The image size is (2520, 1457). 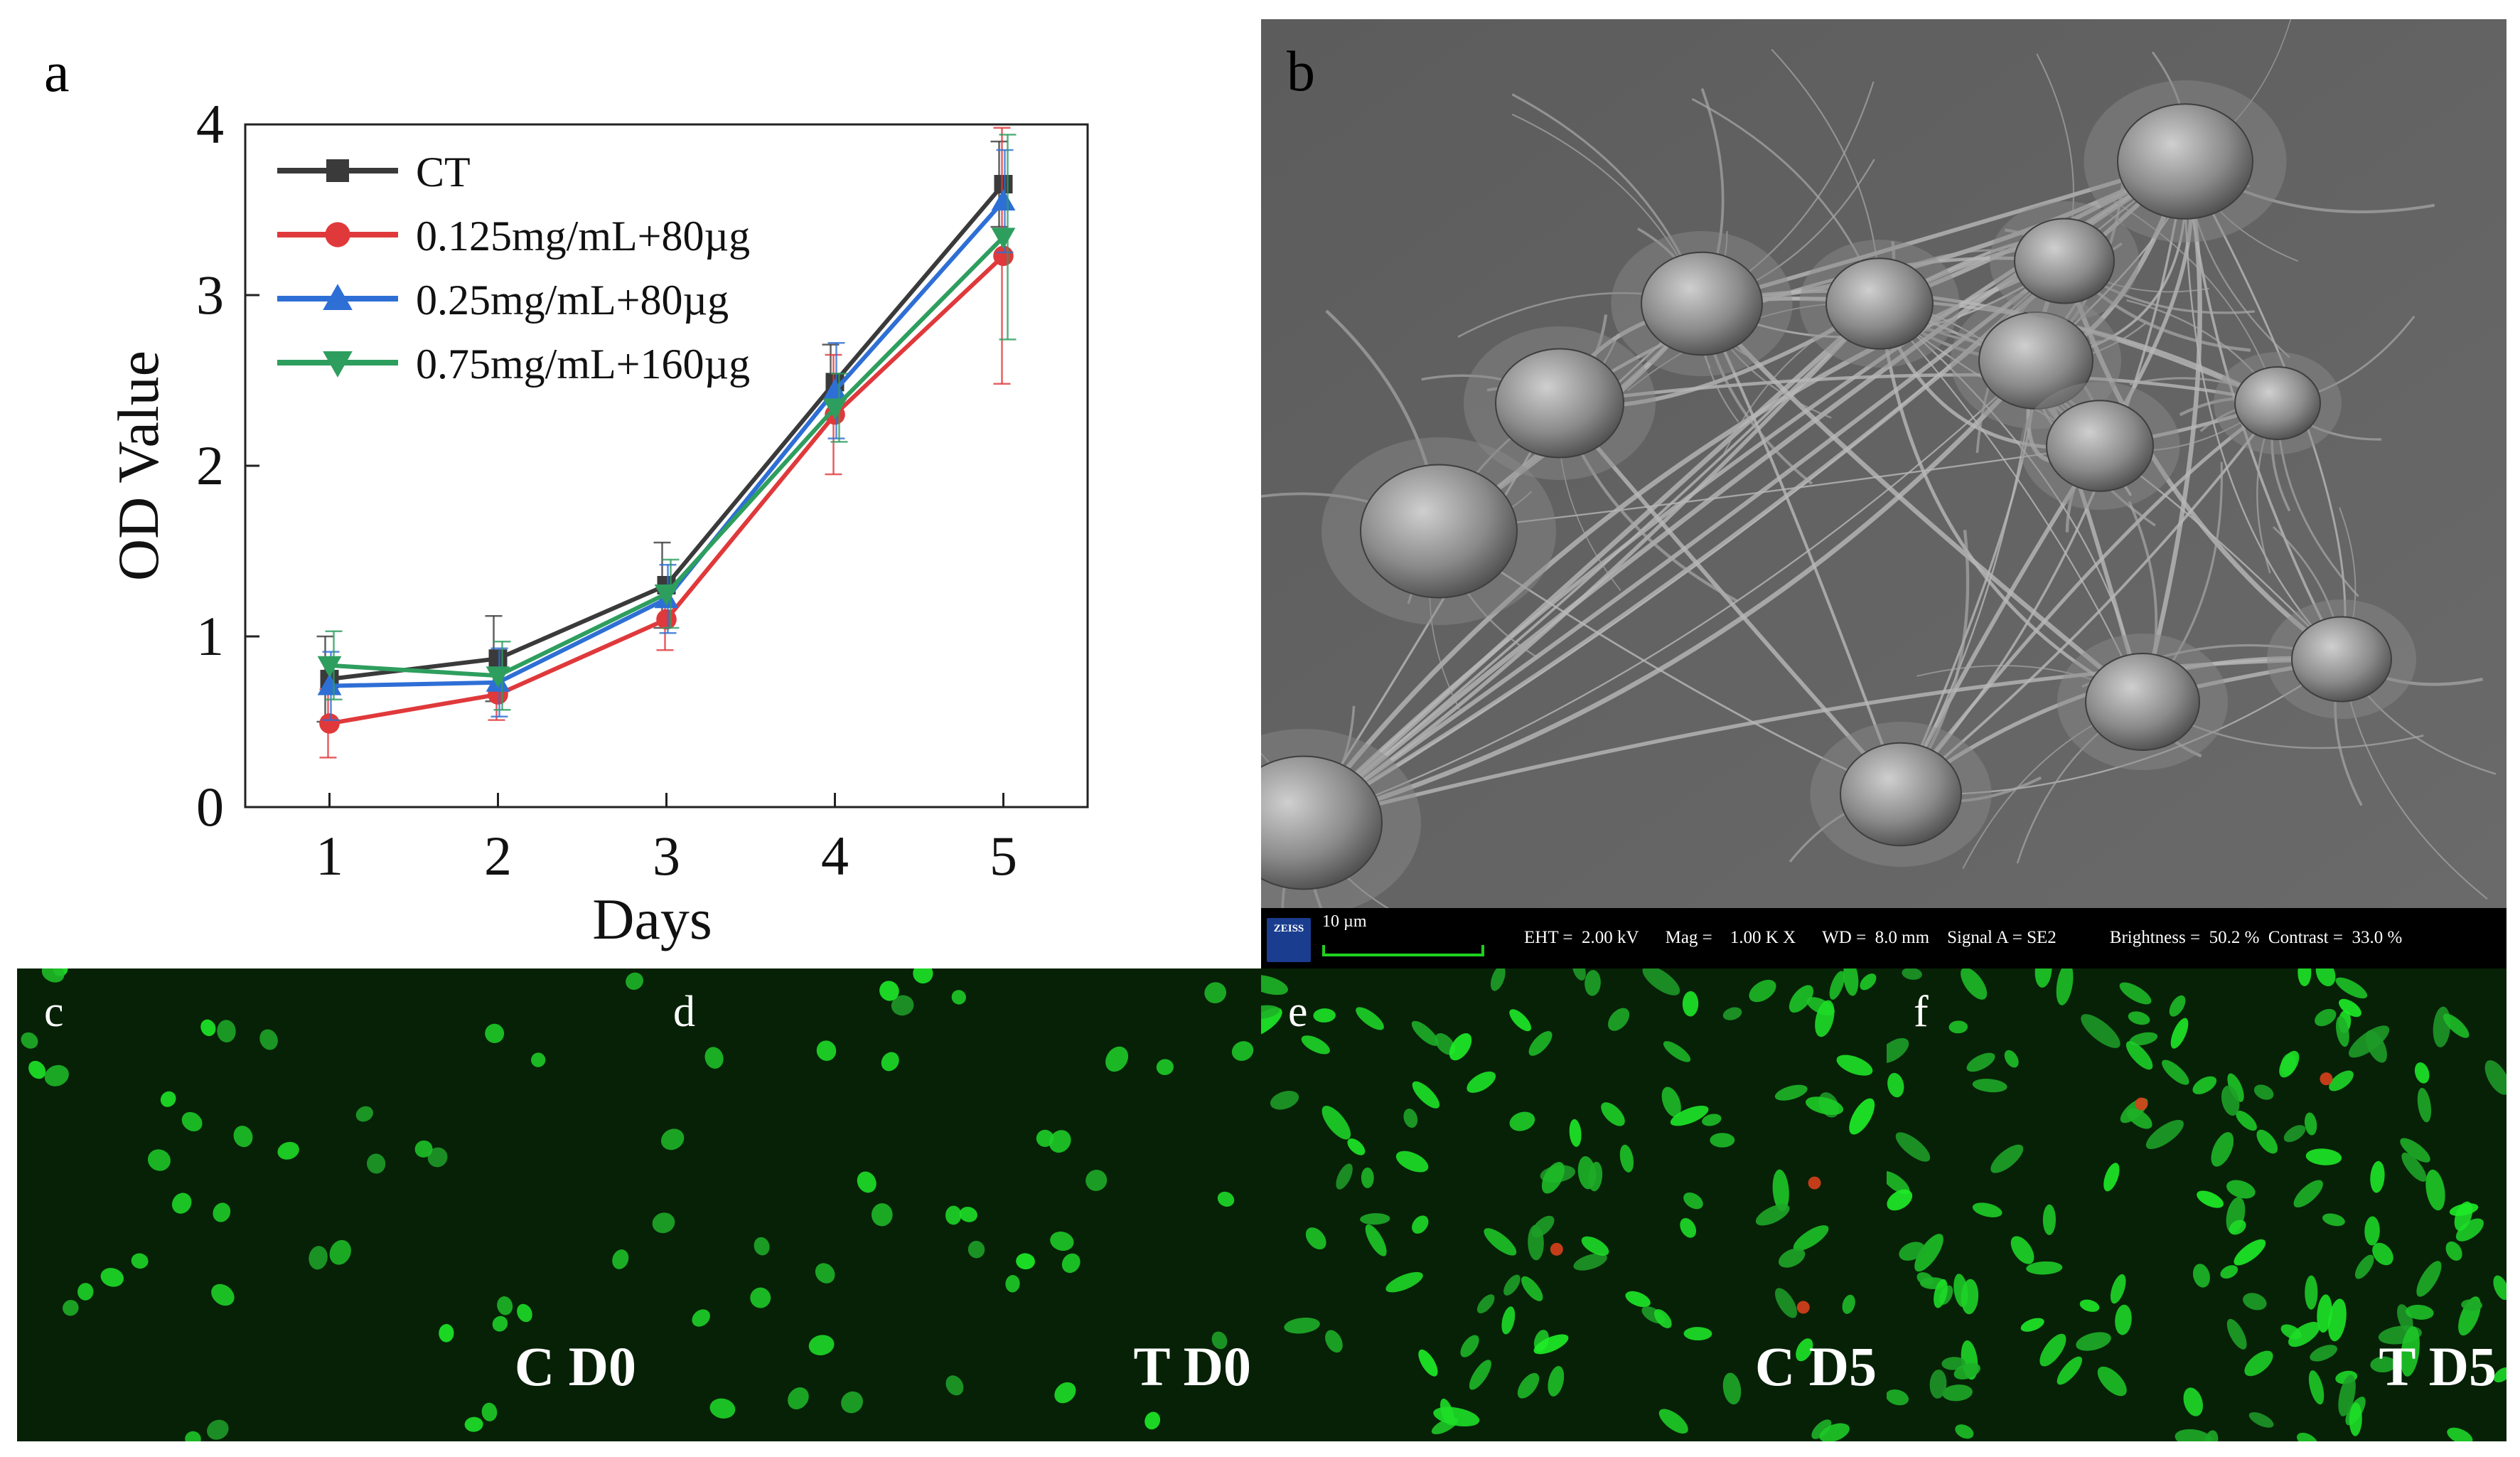 What do you see at coordinates (1192, 1366) in the screenshot?
I see `condition-label: T D0` at bounding box center [1192, 1366].